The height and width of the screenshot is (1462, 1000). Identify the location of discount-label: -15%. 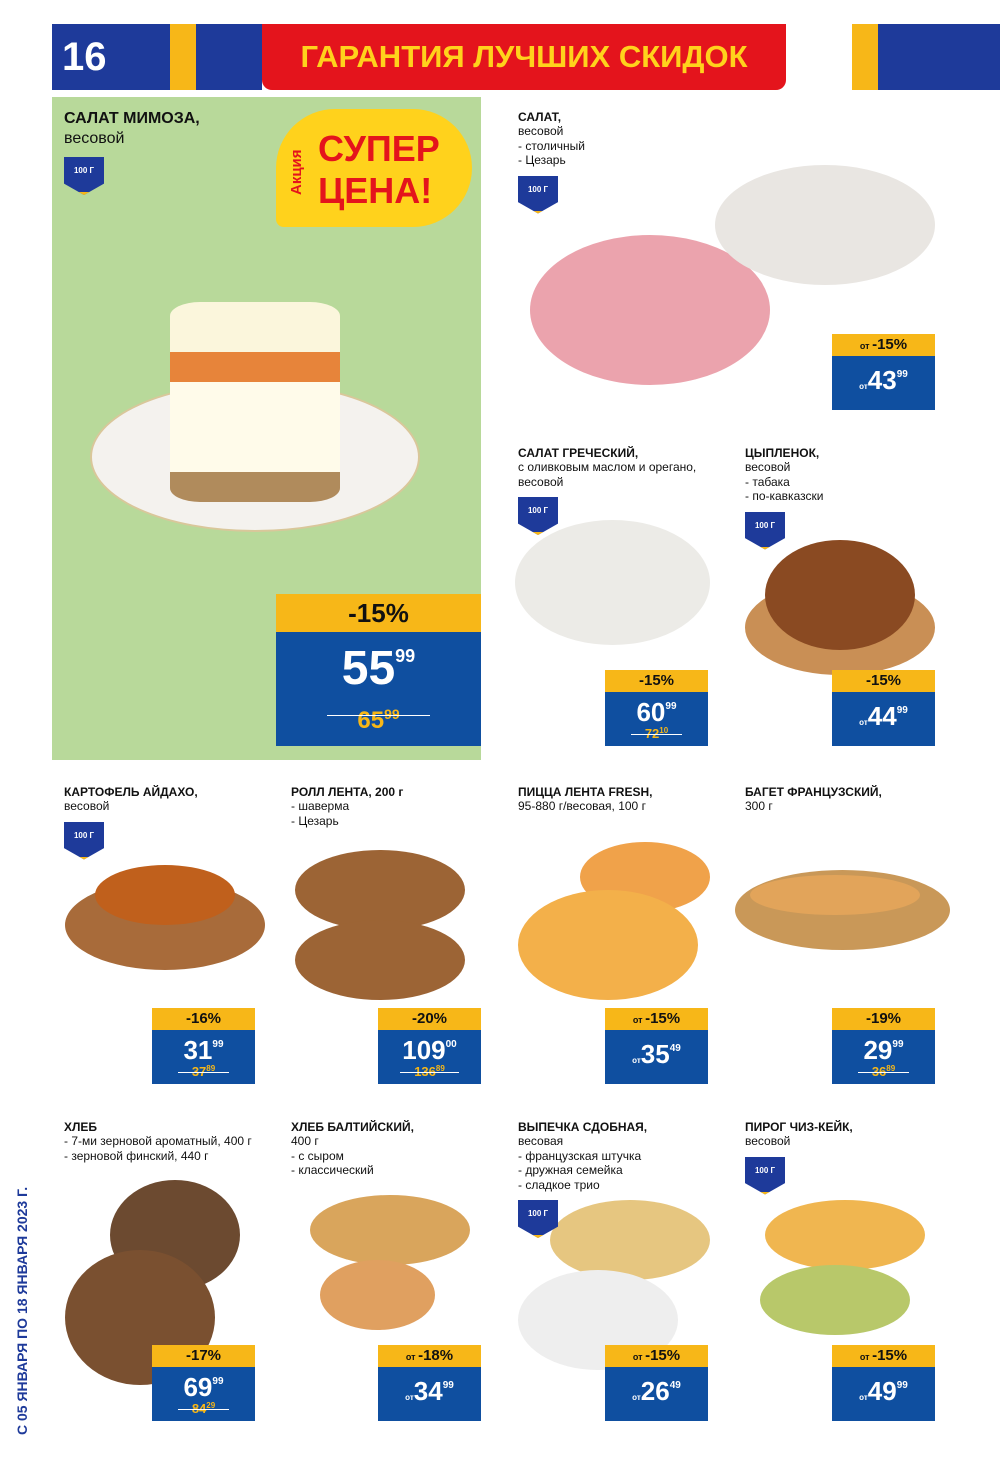
(656, 681).